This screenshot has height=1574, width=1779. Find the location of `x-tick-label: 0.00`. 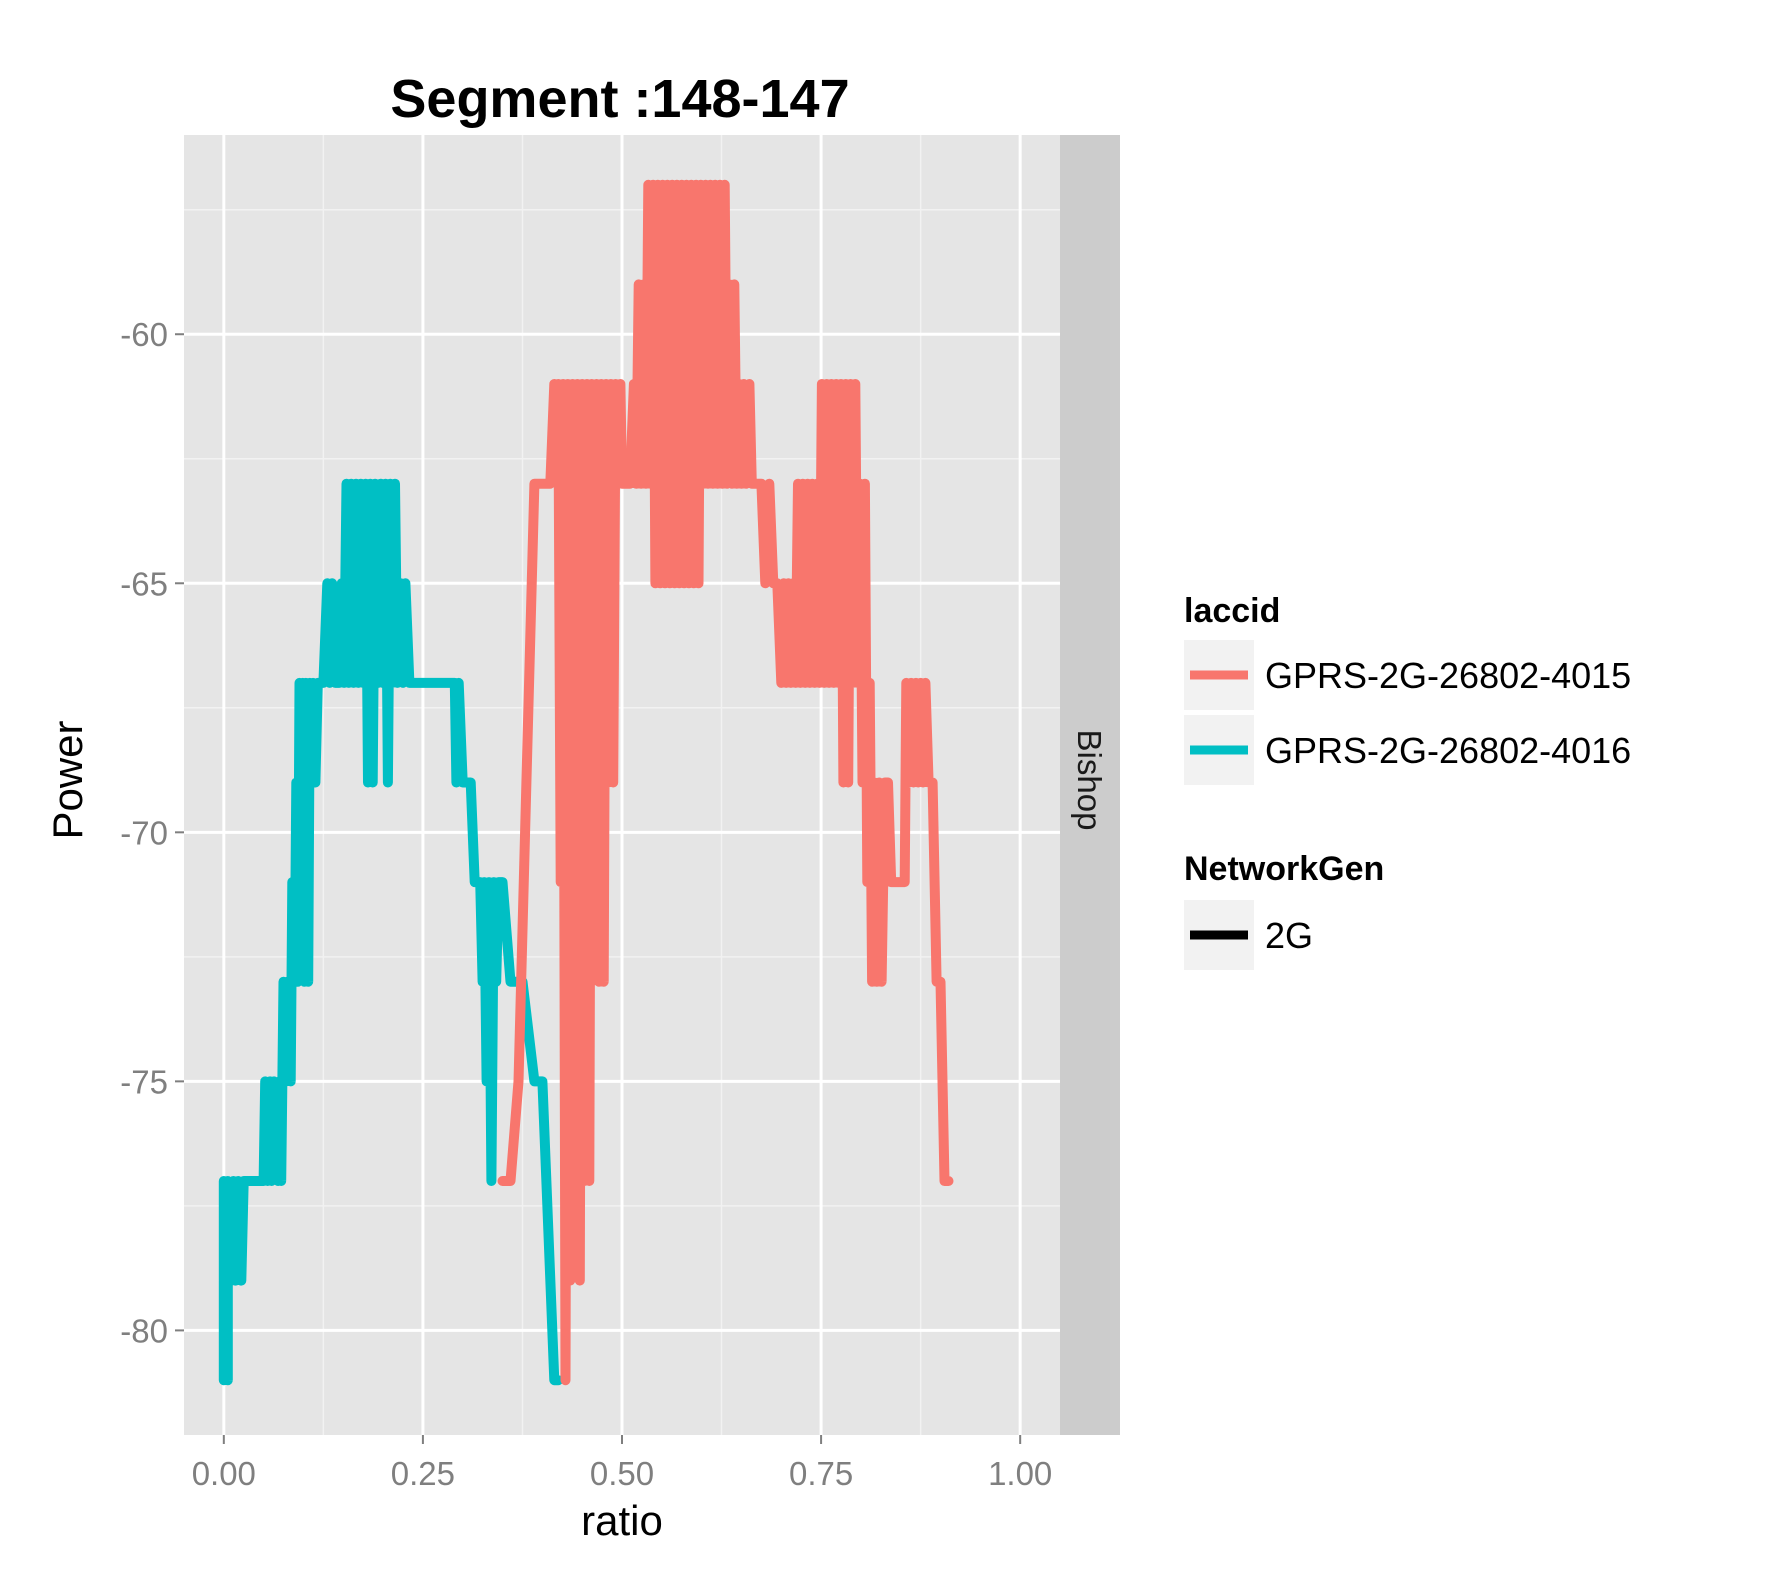

x-tick-label: 0.00 is located at coordinates (224, 1473).